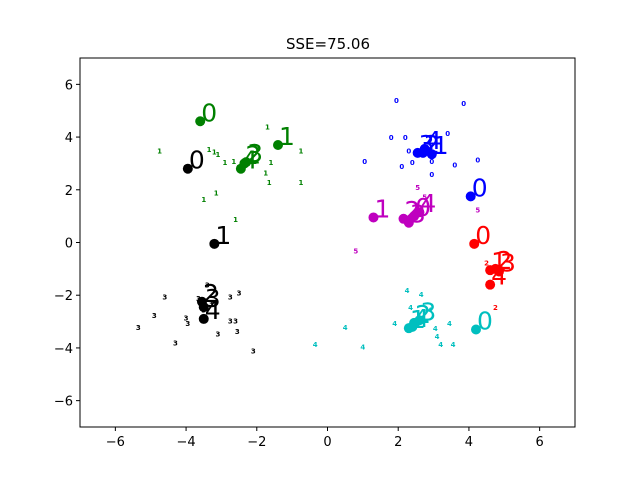  What do you see at coordinates (69, 138) in the screenshot?
I see `y-tick-label: 4` at bounding box center [69, 138].